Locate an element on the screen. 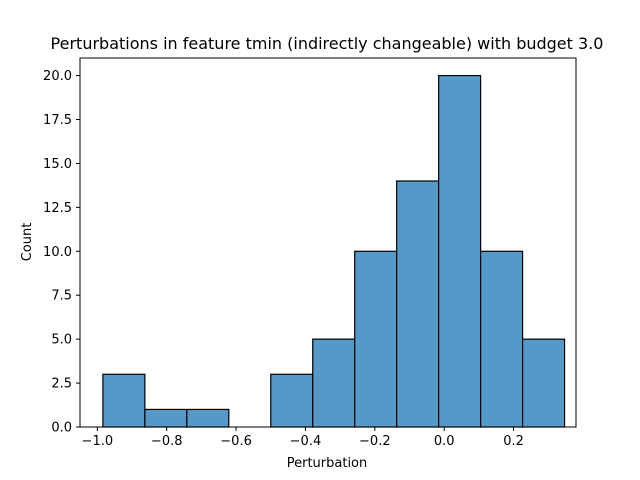  x-tick-label: −0.2 is located at coordinates (375, 441).